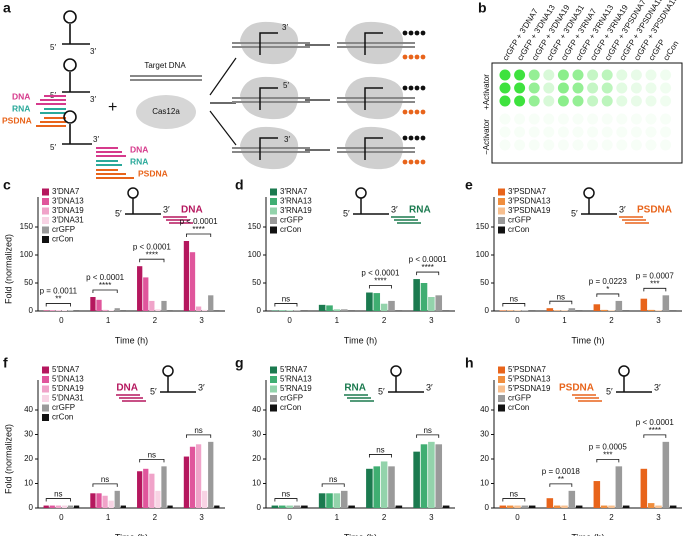 Image resolution: width=685 pixels, height=536 pixels. What do you see at coordinates (296, 201) in the screenshot?
I see `legend-label: 3′RNA13` at bounding box center [296, 201].